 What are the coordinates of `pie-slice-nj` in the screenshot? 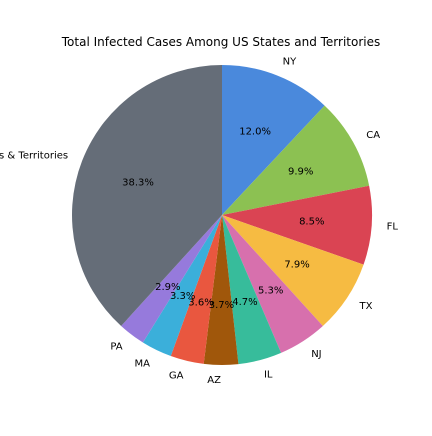 It's located at (272, 284).